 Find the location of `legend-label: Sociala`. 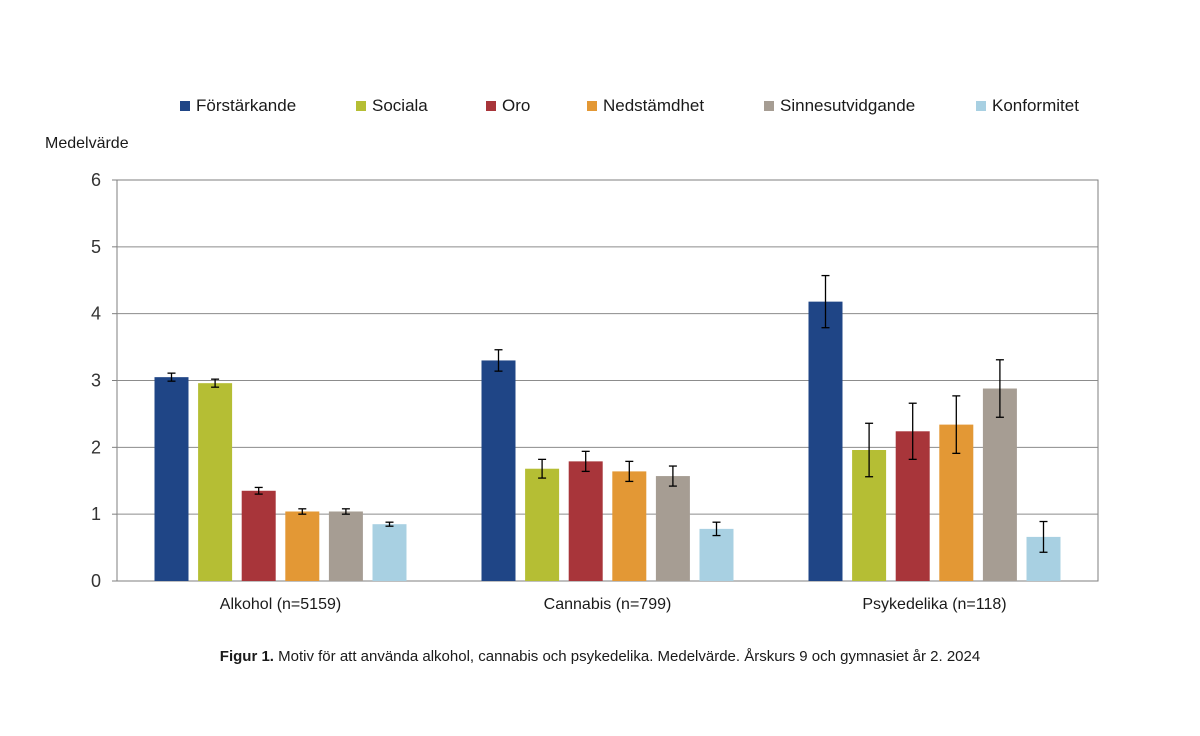

legend-label: Sociala is located at coordinates (400, 105).